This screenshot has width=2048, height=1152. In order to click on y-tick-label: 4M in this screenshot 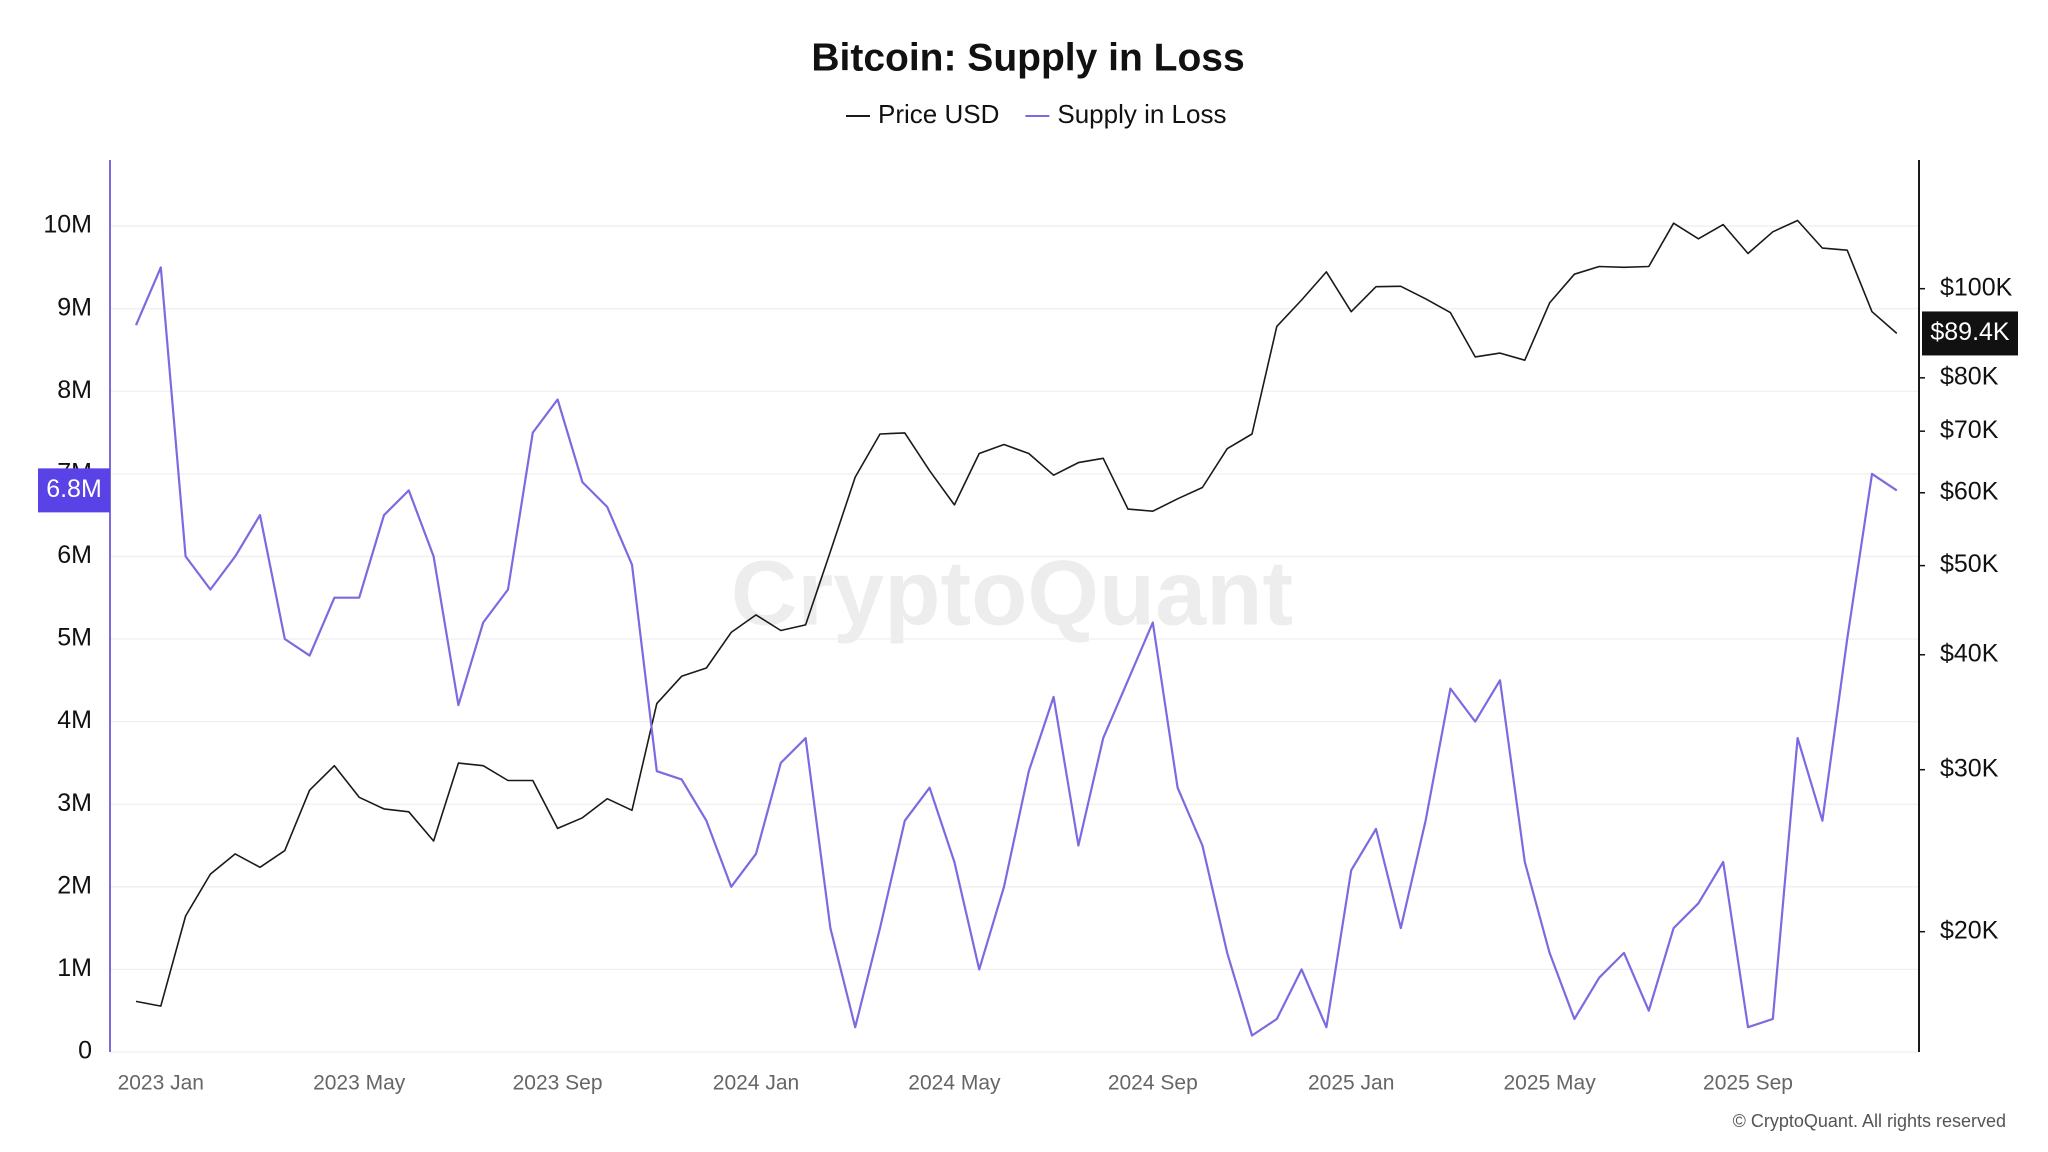, I will do `click(74, 720)`.